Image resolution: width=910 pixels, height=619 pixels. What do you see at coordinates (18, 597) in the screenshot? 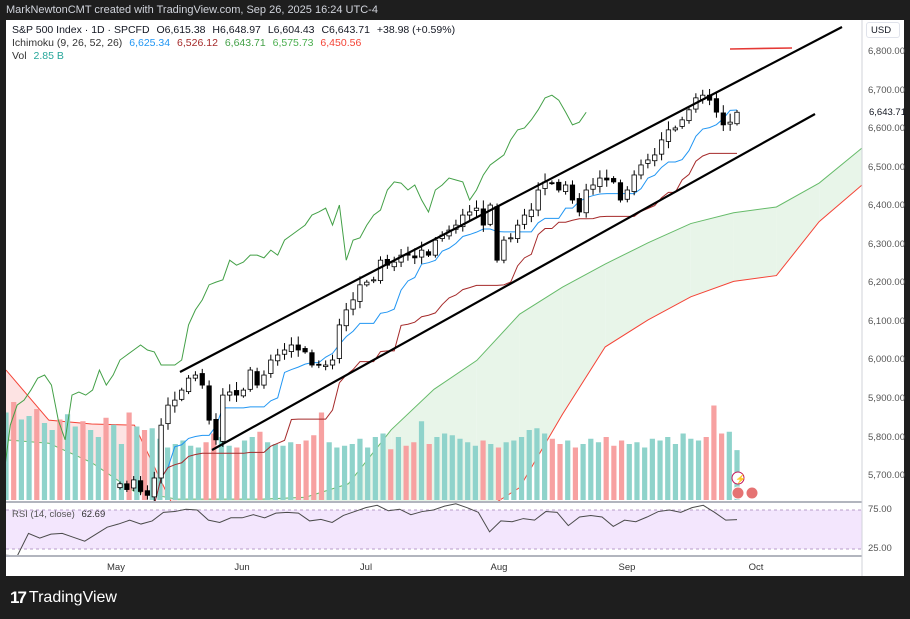
I see `tradingview-logo-icon: 17` at bounding box center [18, 597].